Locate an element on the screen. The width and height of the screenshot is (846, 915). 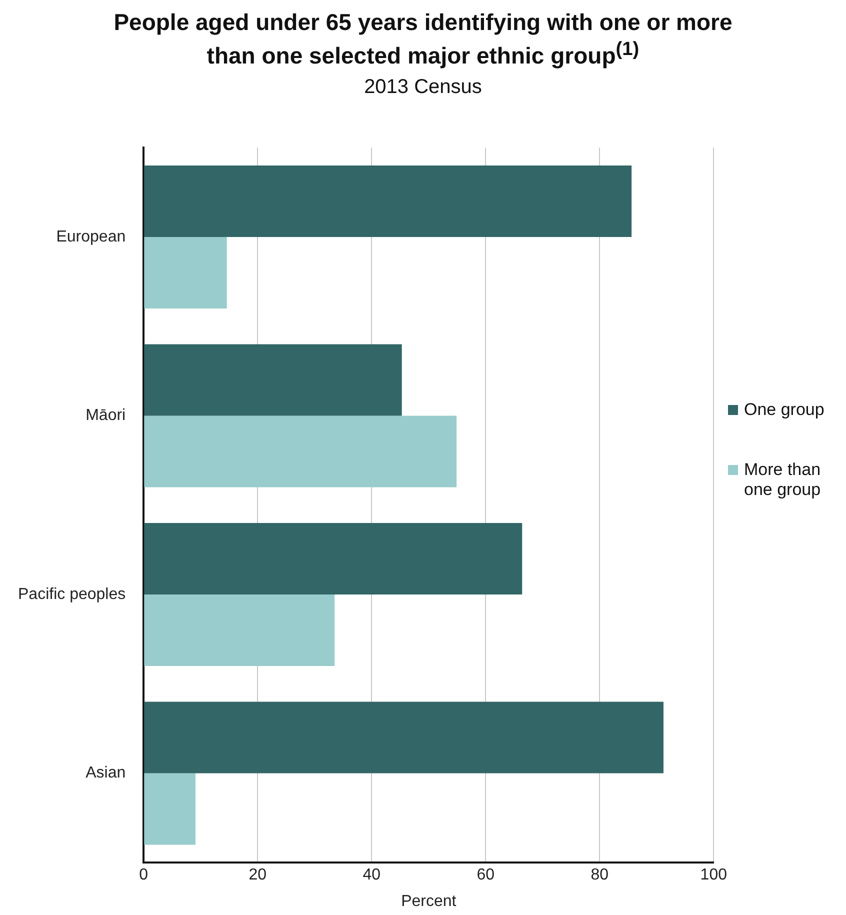
chart-title: People aged under 65 years identifying with one or more than one selected major ethnic group$^{(1)}$ is located at coordinates (423, 39).